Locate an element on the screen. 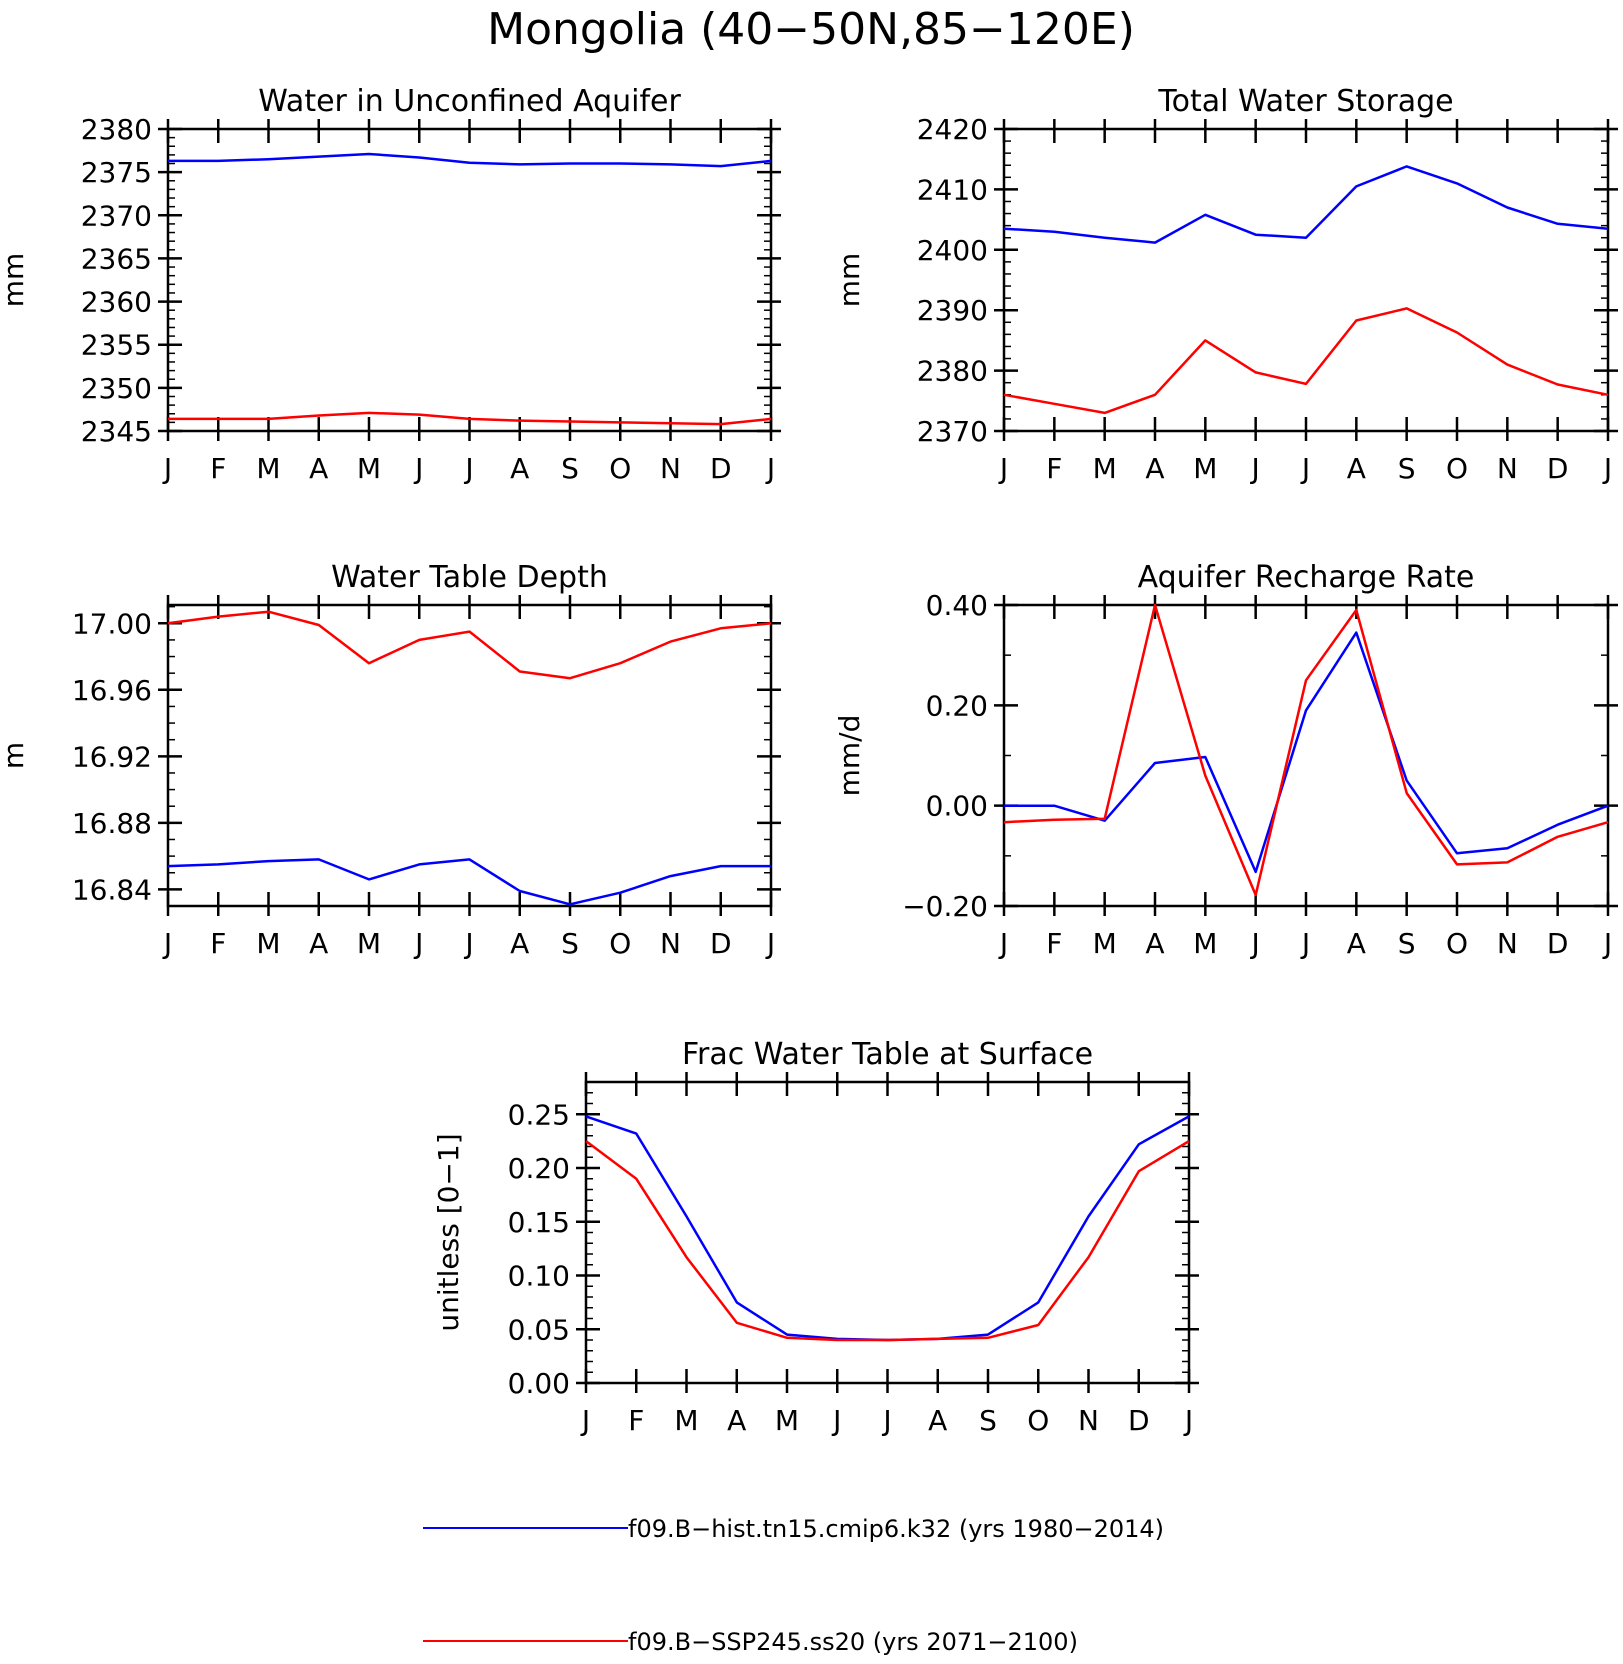 The image size is (1623, 1664). y-tick-label: 2350 is located at coordinates (116, 388).